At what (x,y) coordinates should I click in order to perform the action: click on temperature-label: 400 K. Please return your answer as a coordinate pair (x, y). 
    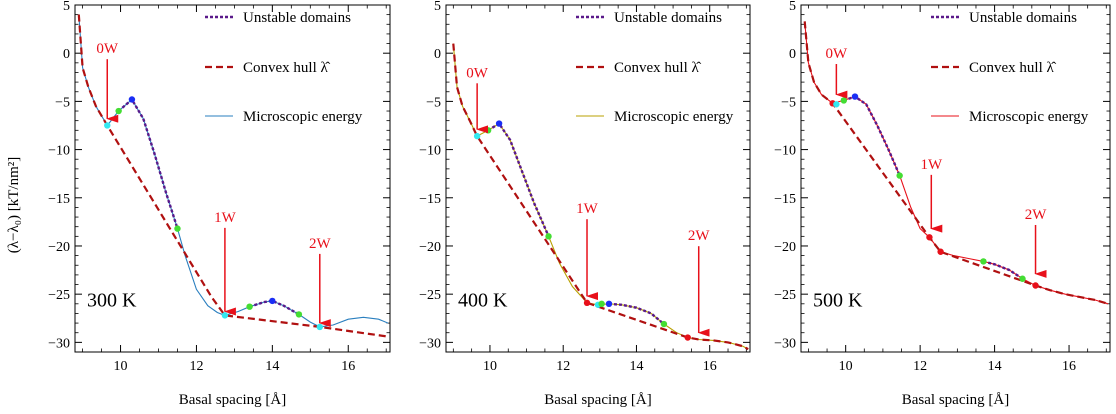
    Looking at the image, I should click on (483, 301).